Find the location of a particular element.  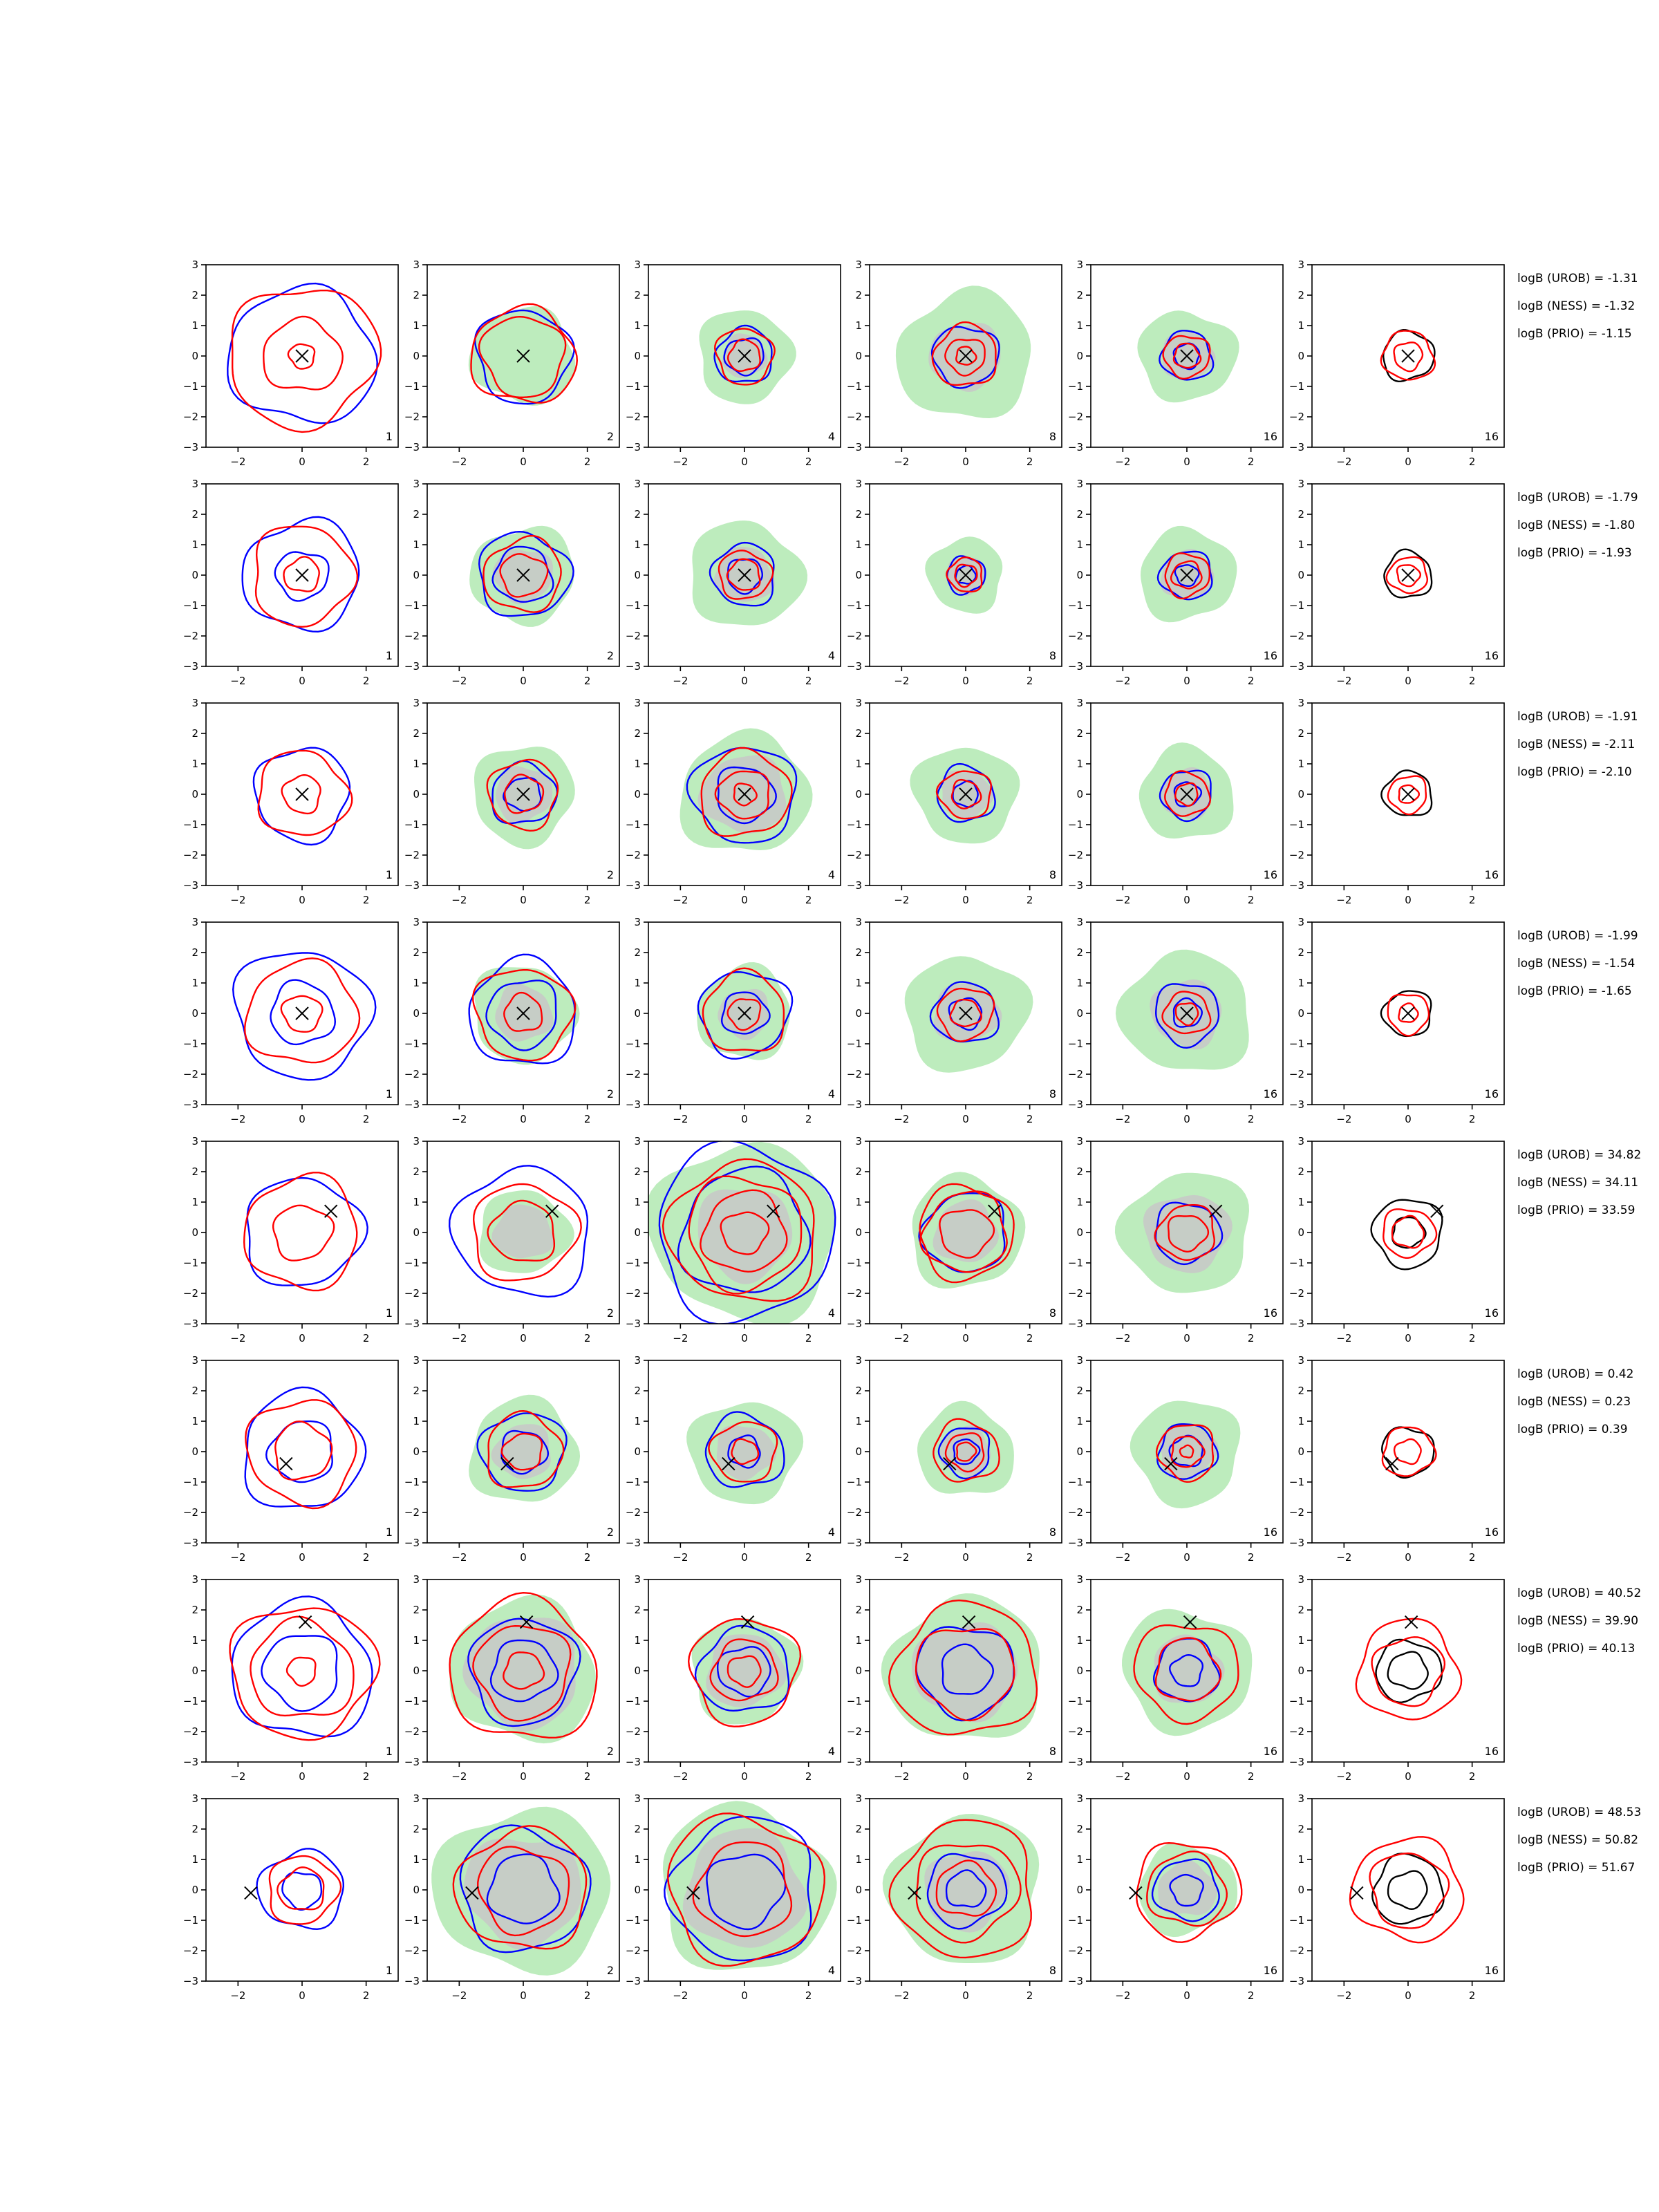

panel-r7-c1: −2 0 2 3 2 1 0 −1 −2 −3 1 is located at coordinates (291, 1678).